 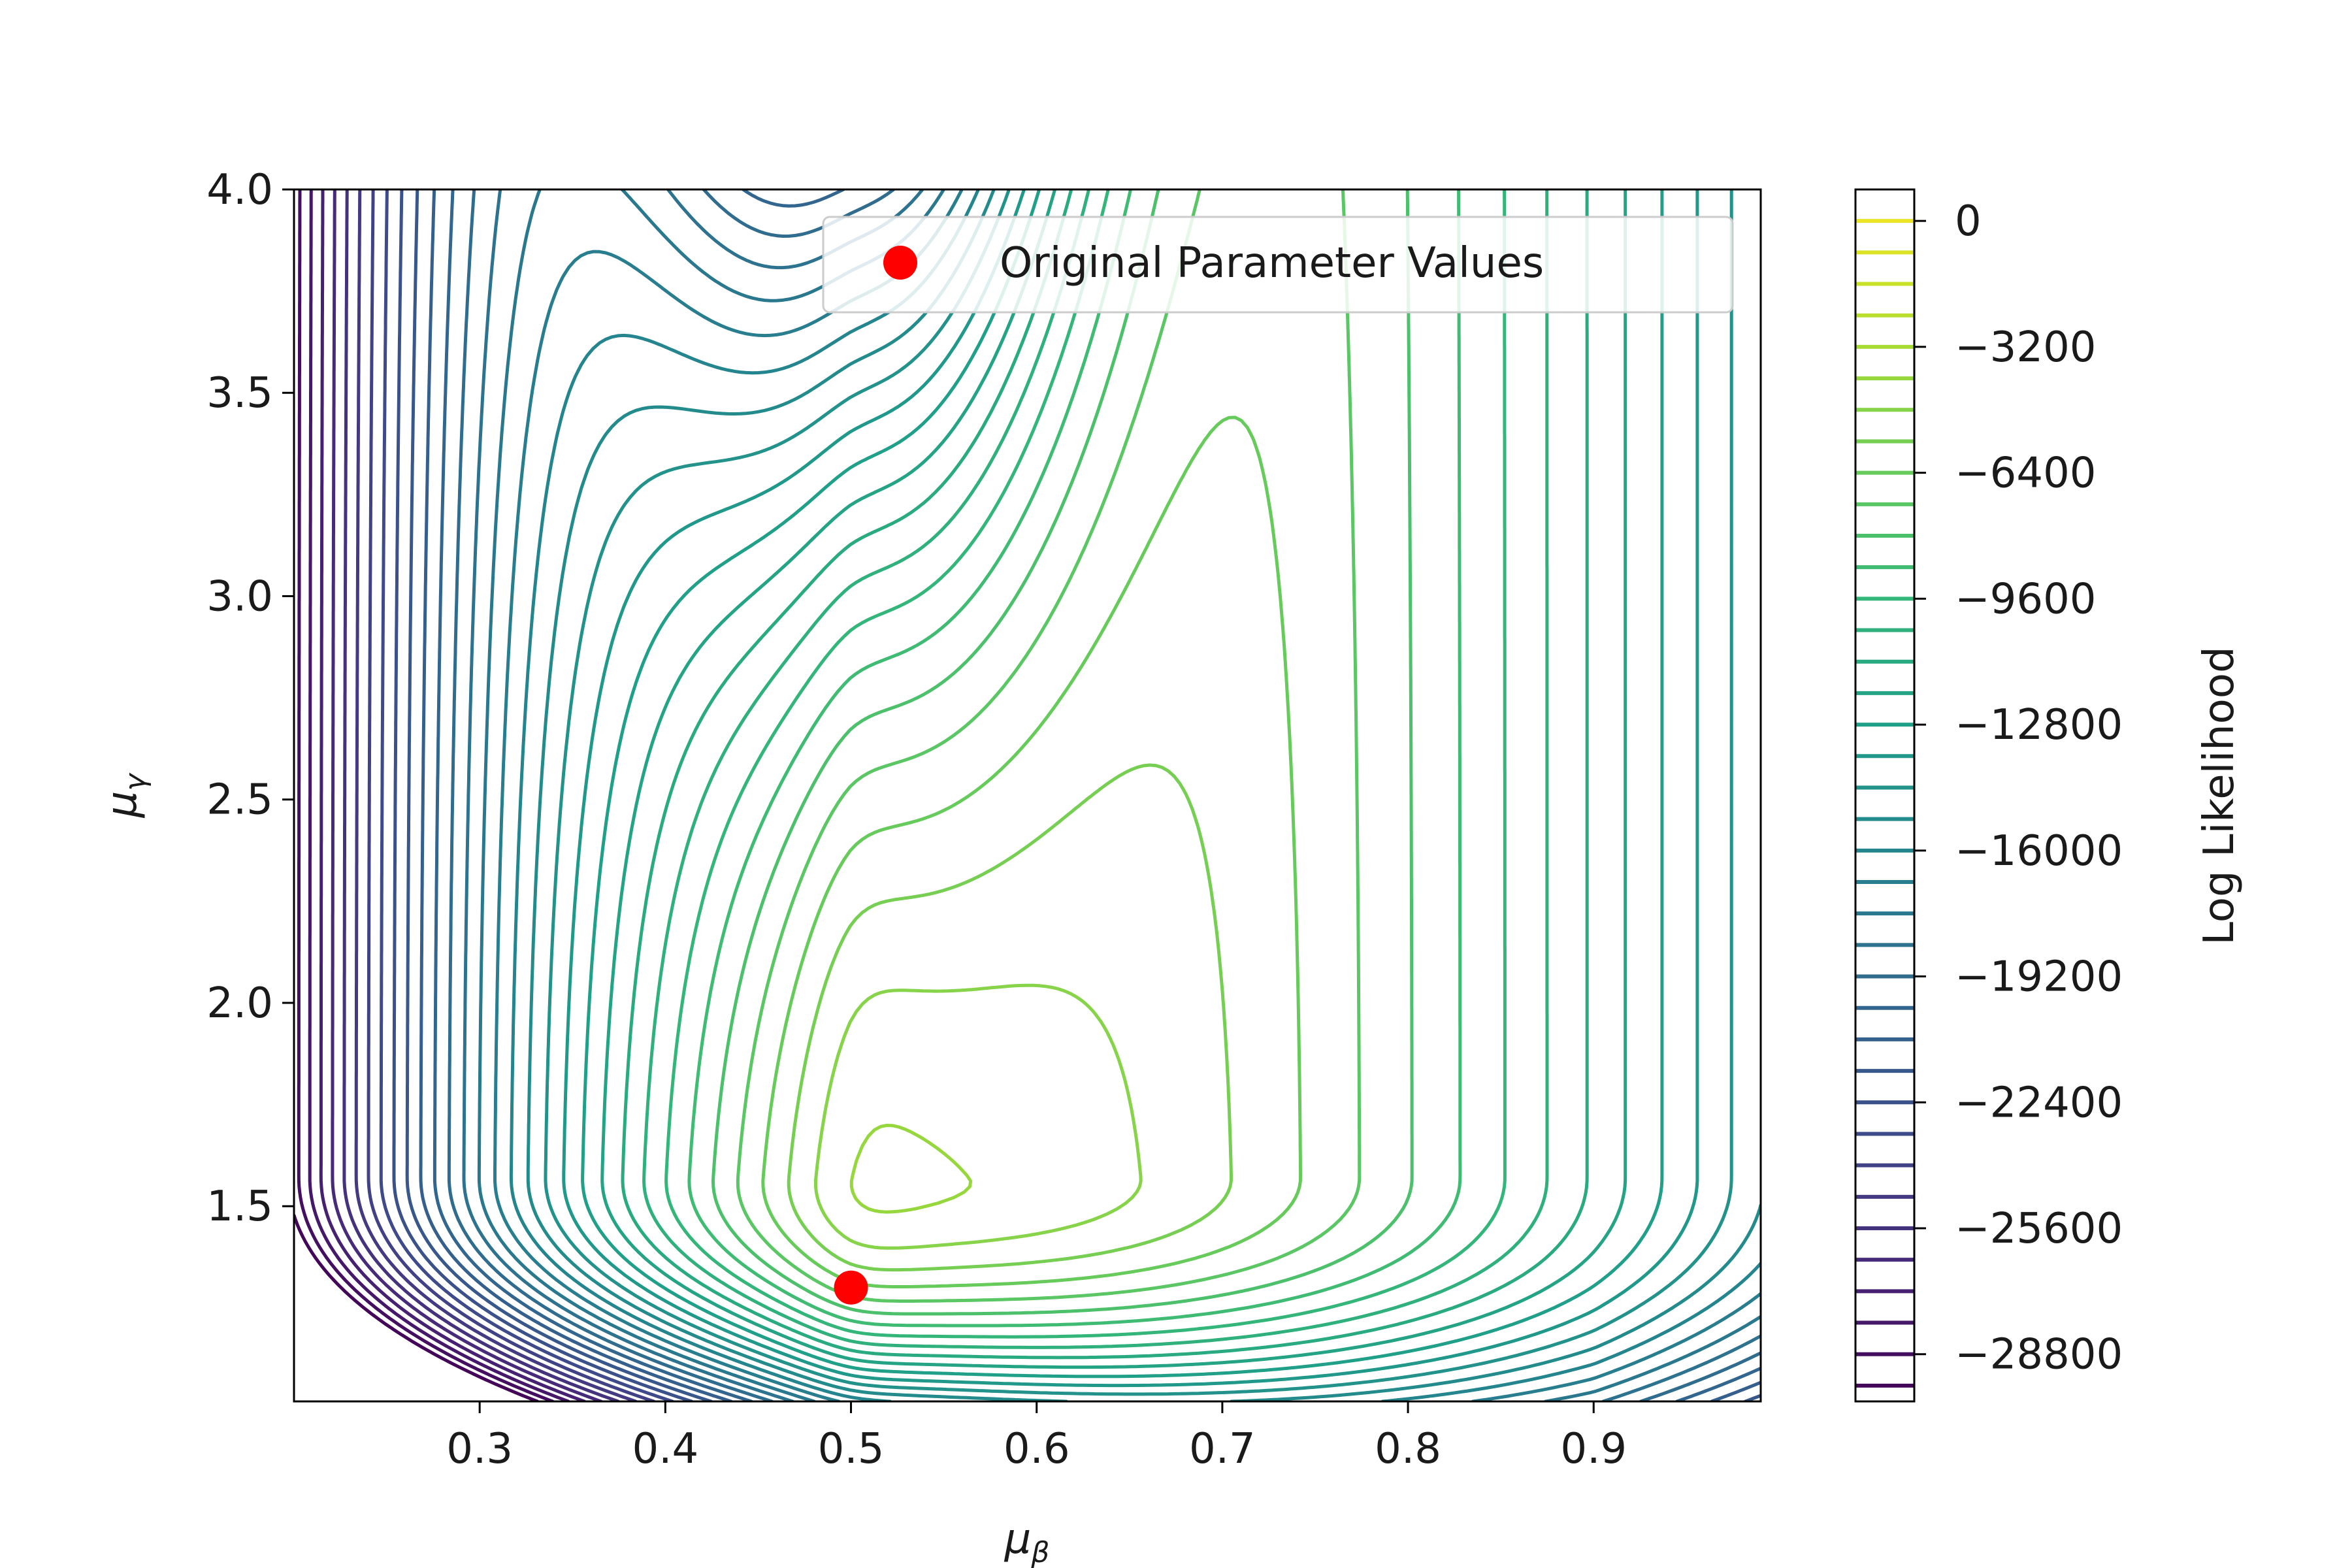 I want to click on x-tick-label: 0.8, so click(x=1408, y=1449).